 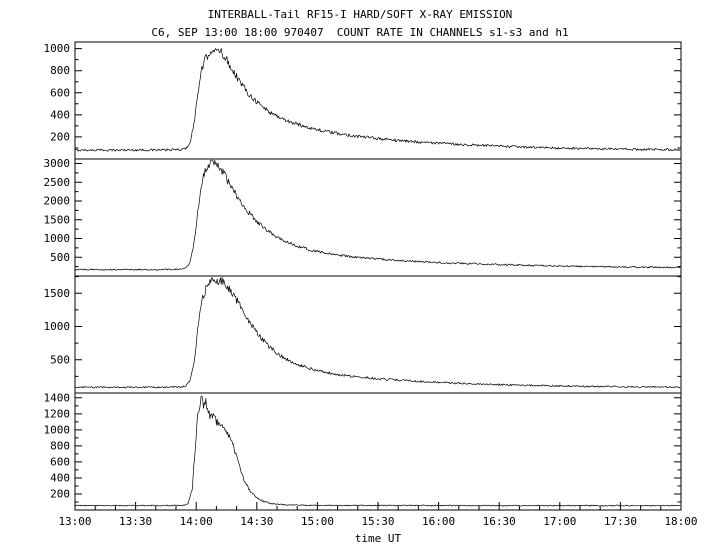 I want to click on x-tick-label: 17:30, so click(x=620, y=521).